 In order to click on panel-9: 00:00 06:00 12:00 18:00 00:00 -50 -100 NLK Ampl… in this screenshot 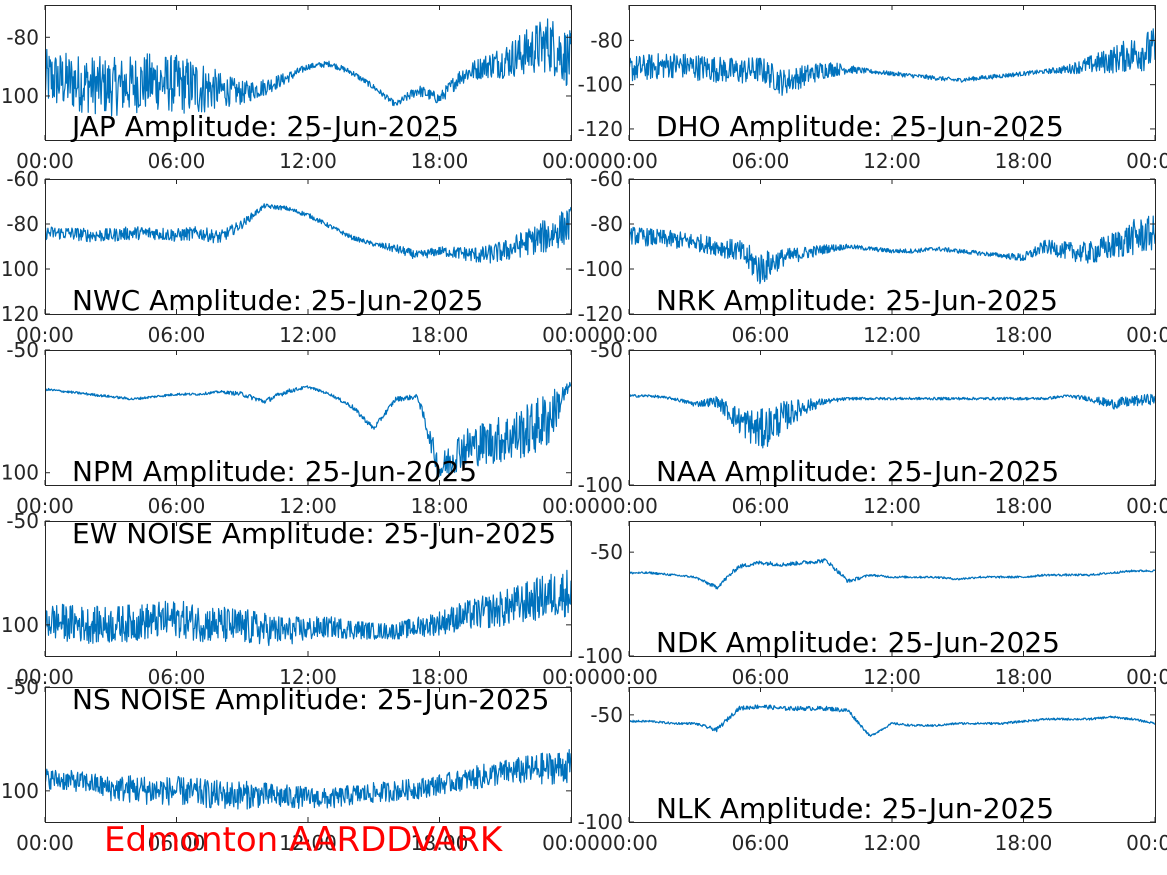, I will do `click(872, 771)`.